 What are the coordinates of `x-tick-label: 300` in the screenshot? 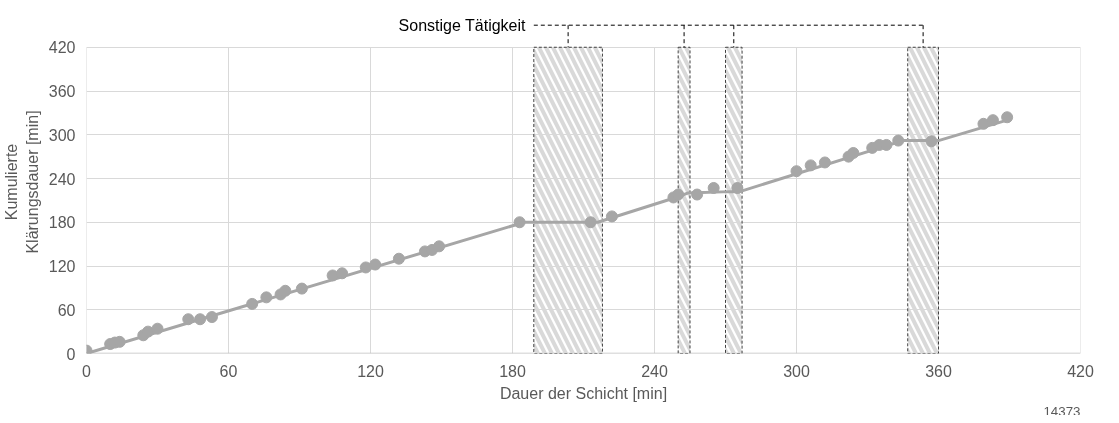 It's located at (796, 371).